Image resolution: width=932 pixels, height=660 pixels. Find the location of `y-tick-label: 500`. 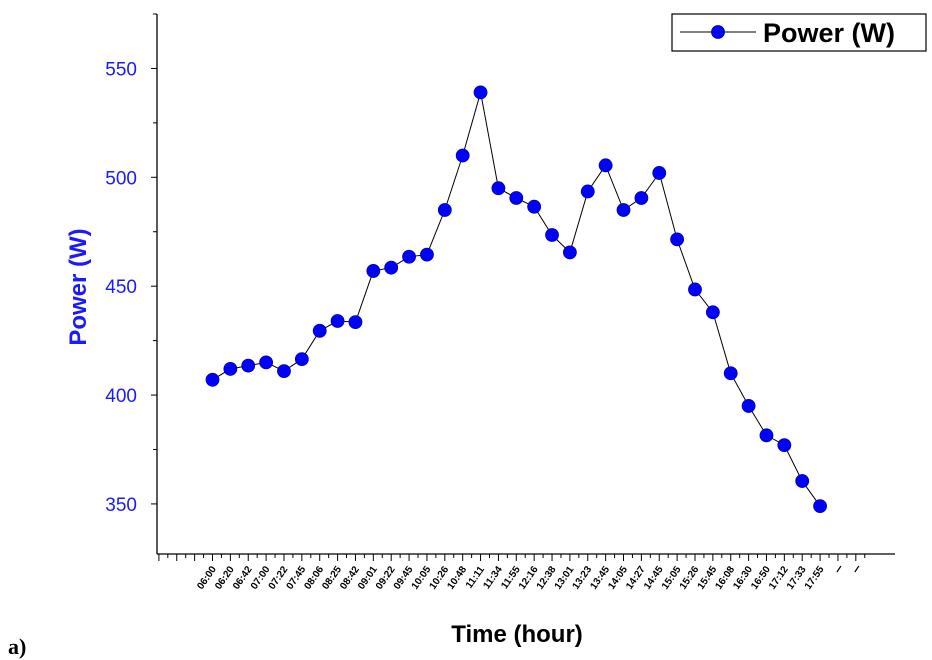

y-tick-label: 500 is located at coordinates (121, 178).